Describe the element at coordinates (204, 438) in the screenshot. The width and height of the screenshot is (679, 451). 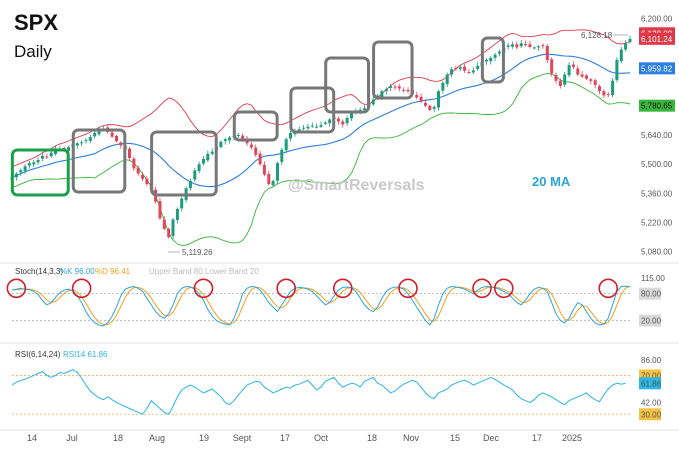
I see `x-tick-label: 19` at that location.